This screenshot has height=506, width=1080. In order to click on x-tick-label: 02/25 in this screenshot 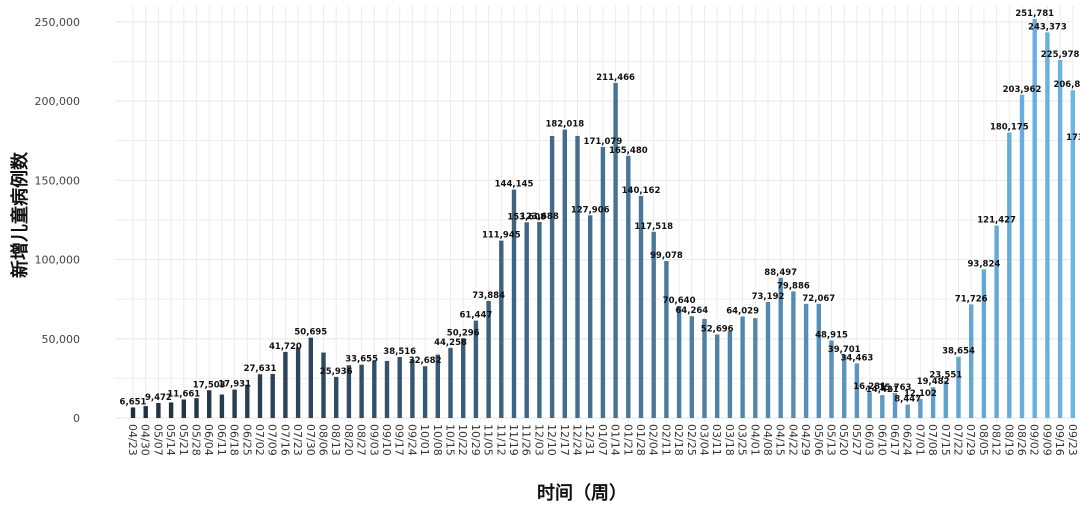, I will do `click(691, 440)`.